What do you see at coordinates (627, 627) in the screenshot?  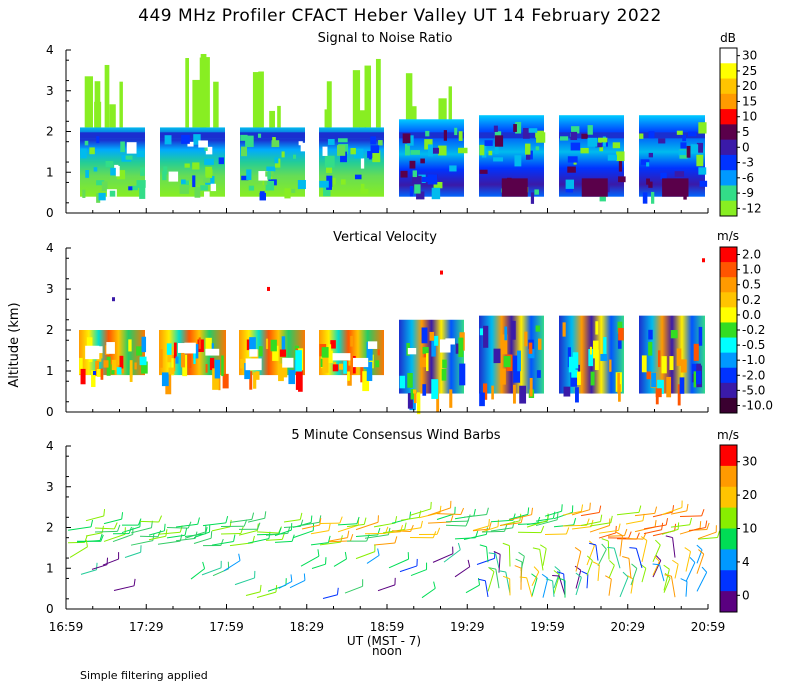 I see `x-tick-label: 20:29` at bounding box center [627, 627].